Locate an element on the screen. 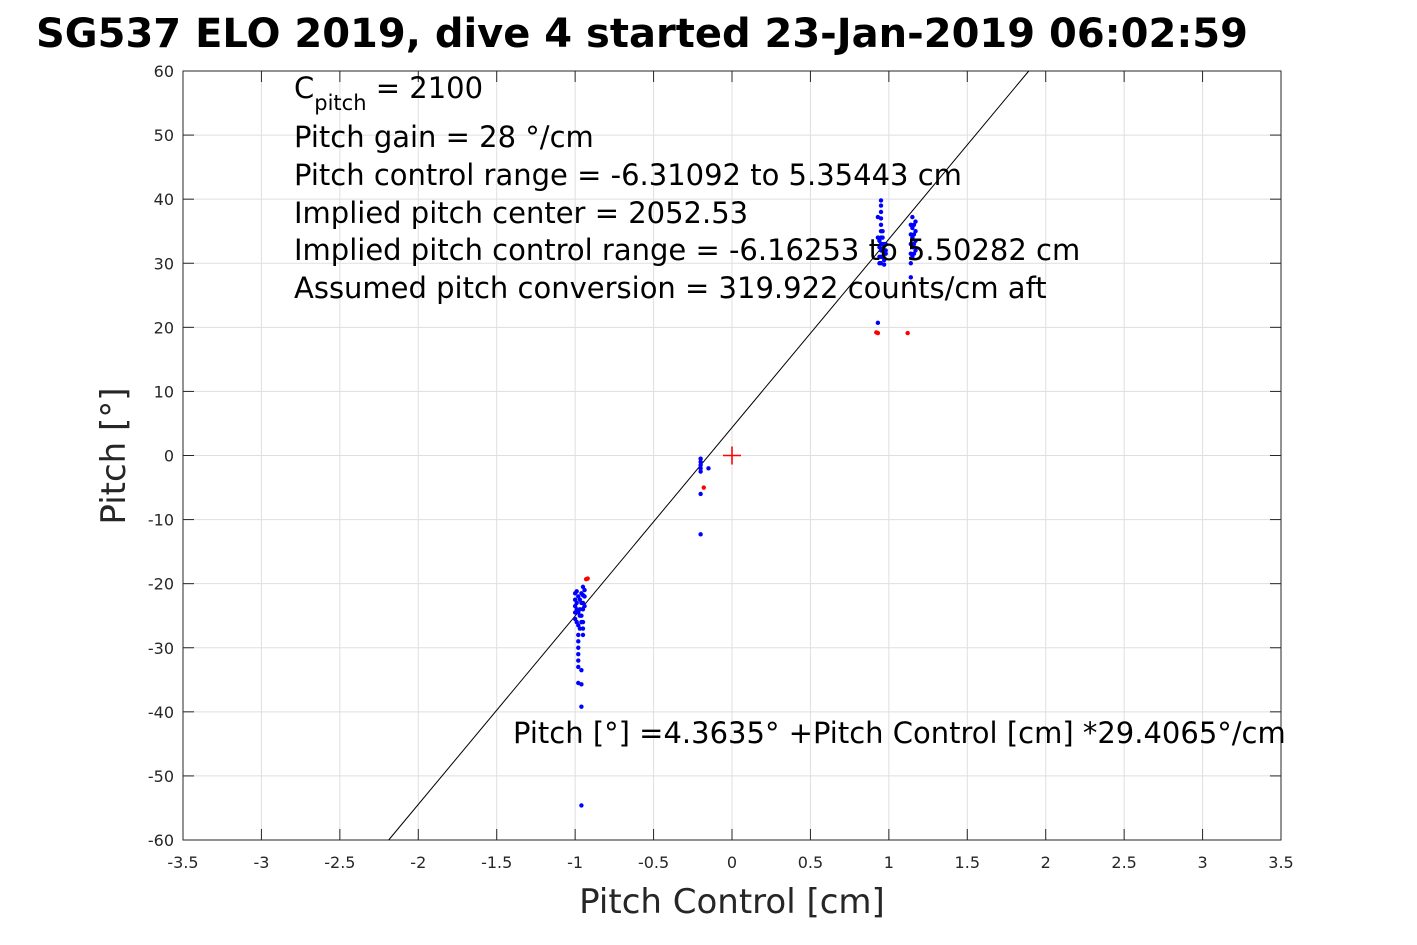 Image resolution: width=1417 pixels, height=945 pixels. y-tick-label: 30 is located at coordinates (164, 263).